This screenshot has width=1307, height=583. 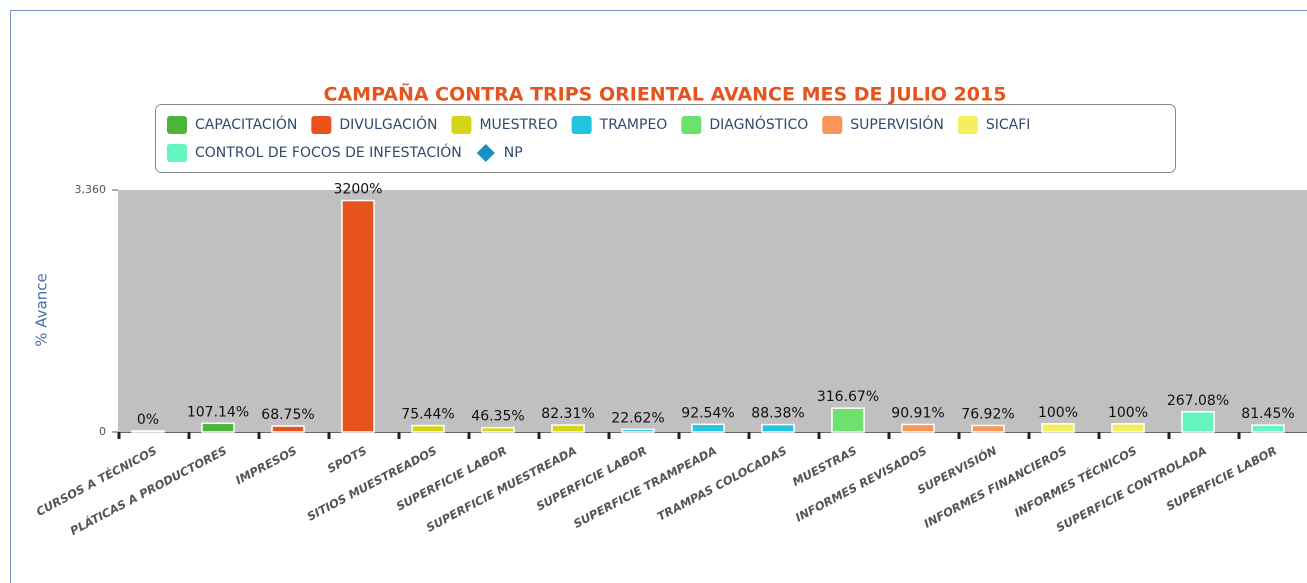 I want to click on legend-label: SICAFI, so click(x=1008, y=125).